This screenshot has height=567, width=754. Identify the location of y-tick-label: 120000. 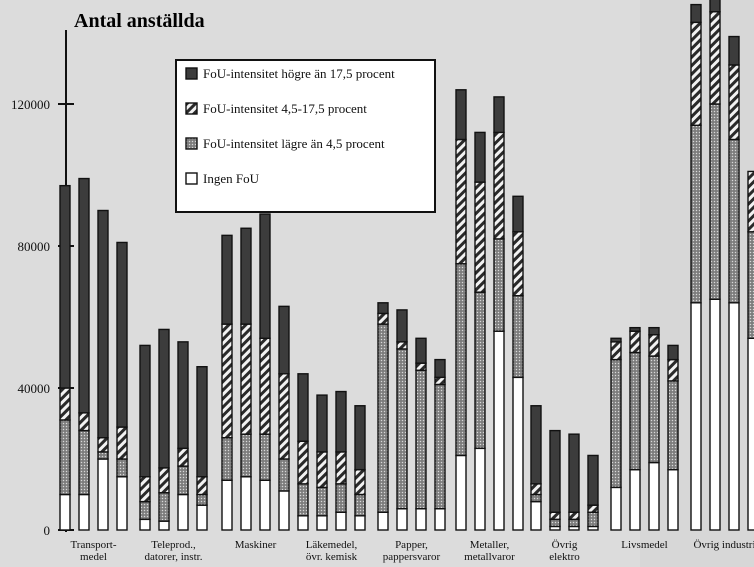
(30, 104).